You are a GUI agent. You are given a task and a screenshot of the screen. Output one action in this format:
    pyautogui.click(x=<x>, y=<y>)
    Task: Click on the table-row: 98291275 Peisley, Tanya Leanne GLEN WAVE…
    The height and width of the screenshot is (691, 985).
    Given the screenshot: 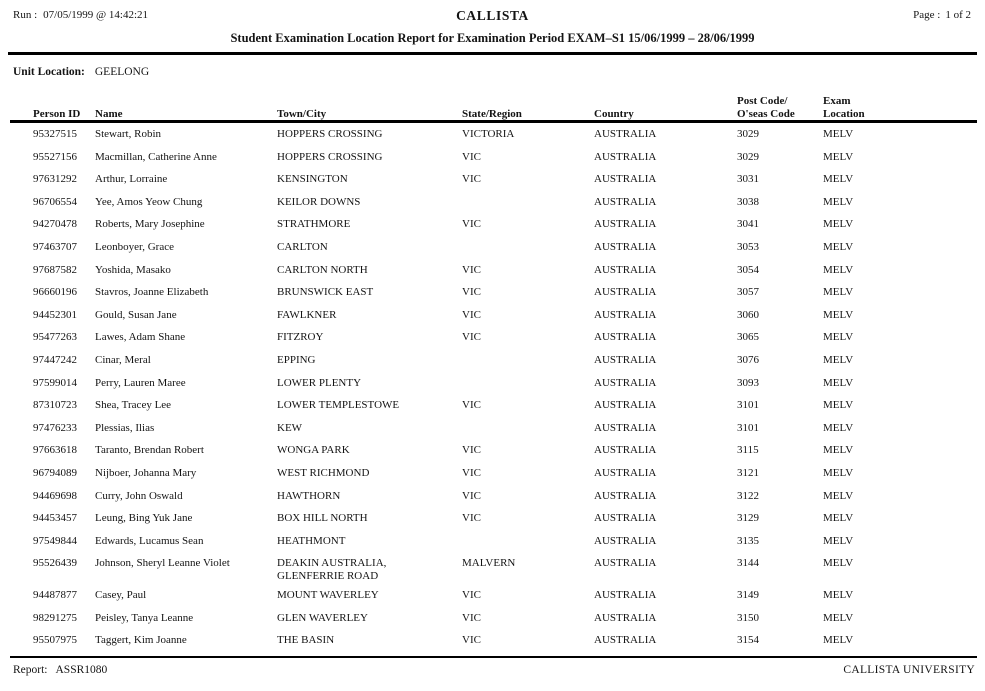 What is the action you would take?
    pyautogui.click(x=505, y=619)
    